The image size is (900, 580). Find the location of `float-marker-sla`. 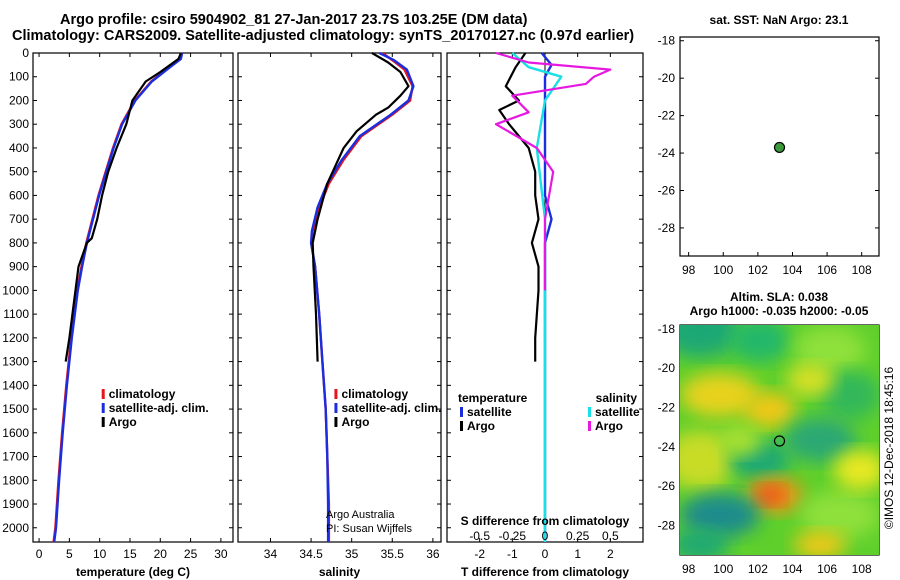

float-marker-sla is located at coordinates (779, 441).